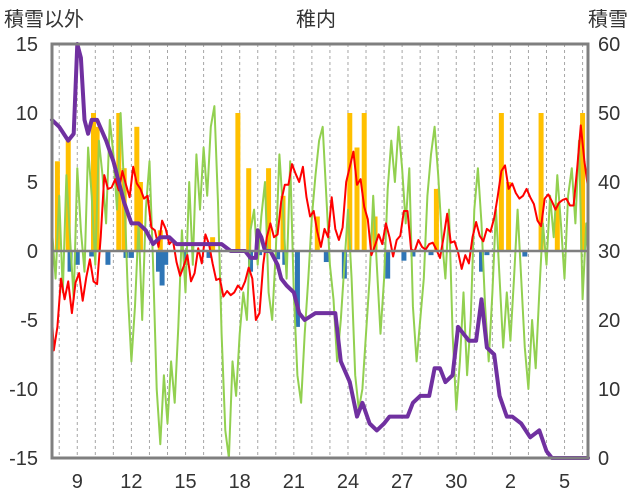 This screenshot has height=501, width=636. Describe the element at coordinates (608, 19) in the screenshot. I see `right-axis-label: 積雪` at that location.